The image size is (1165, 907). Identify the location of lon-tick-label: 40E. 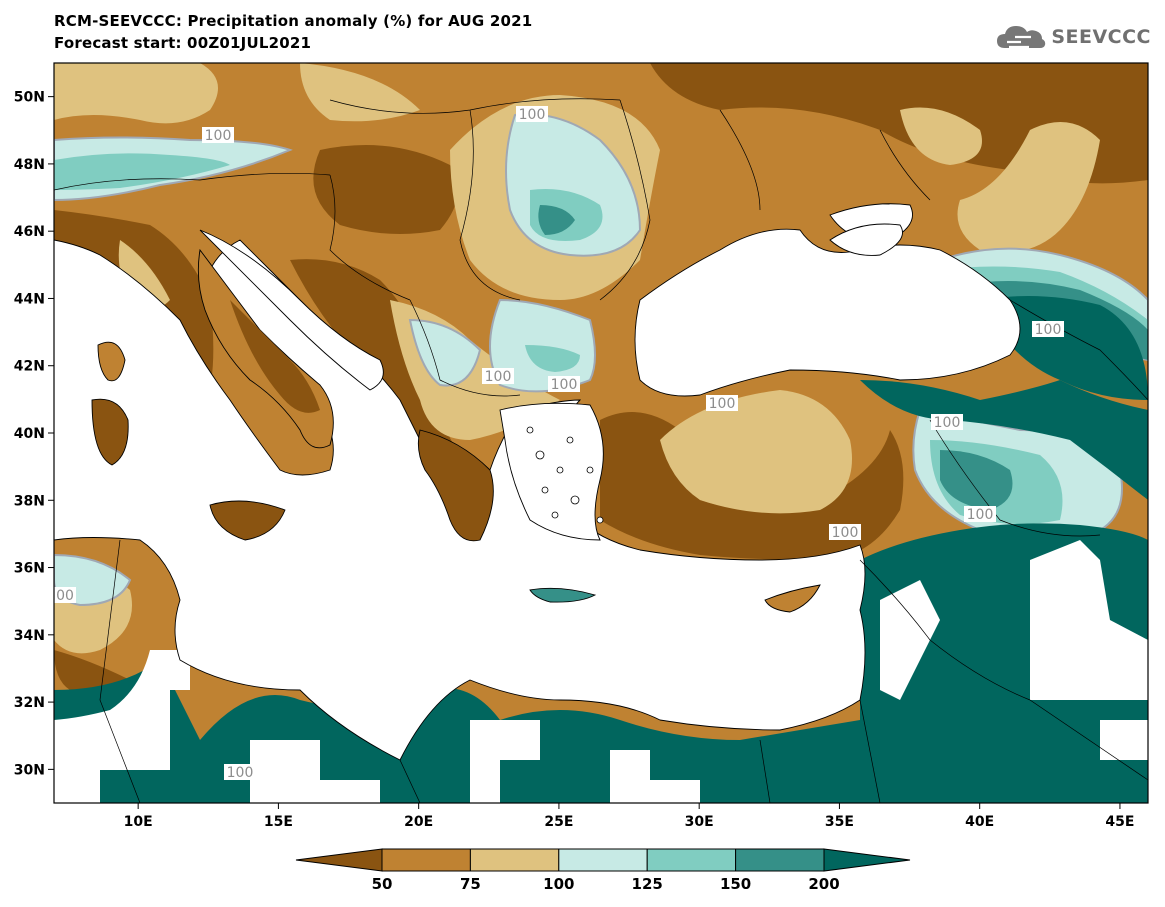
(979, 822).